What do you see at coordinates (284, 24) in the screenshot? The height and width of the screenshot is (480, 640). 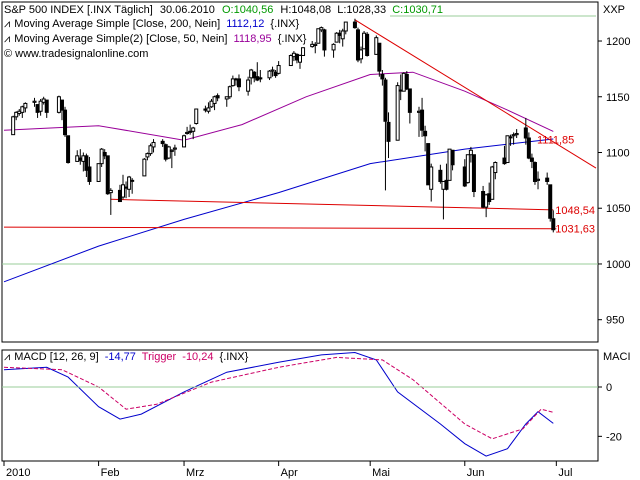 I see `ma200-suffix: {.INX}` at bounding box center [284, 24].